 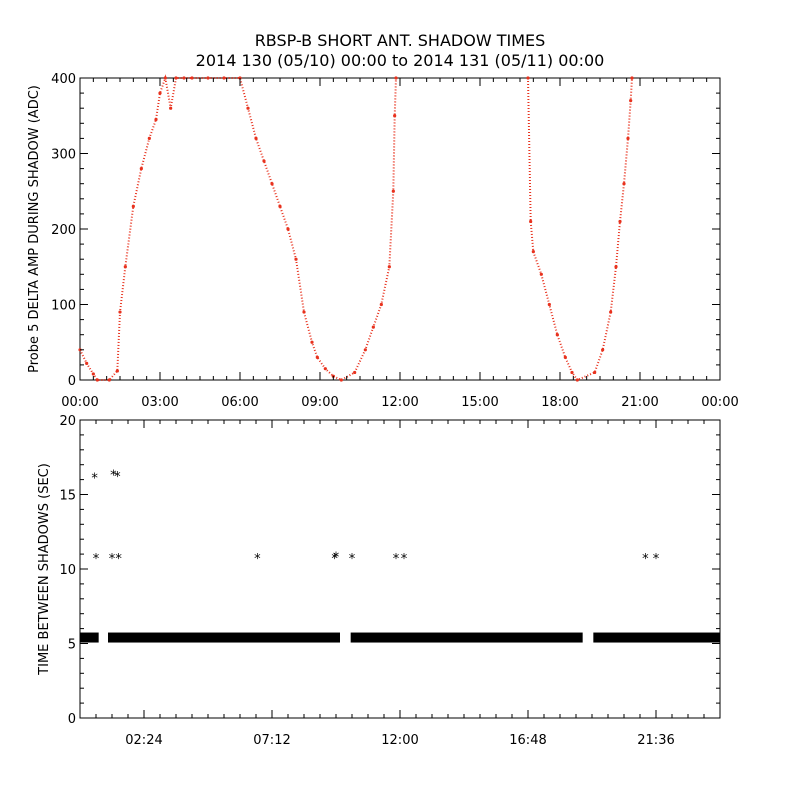 I want to click on x-tick-label: 02:24, so click(x=143, y=740).